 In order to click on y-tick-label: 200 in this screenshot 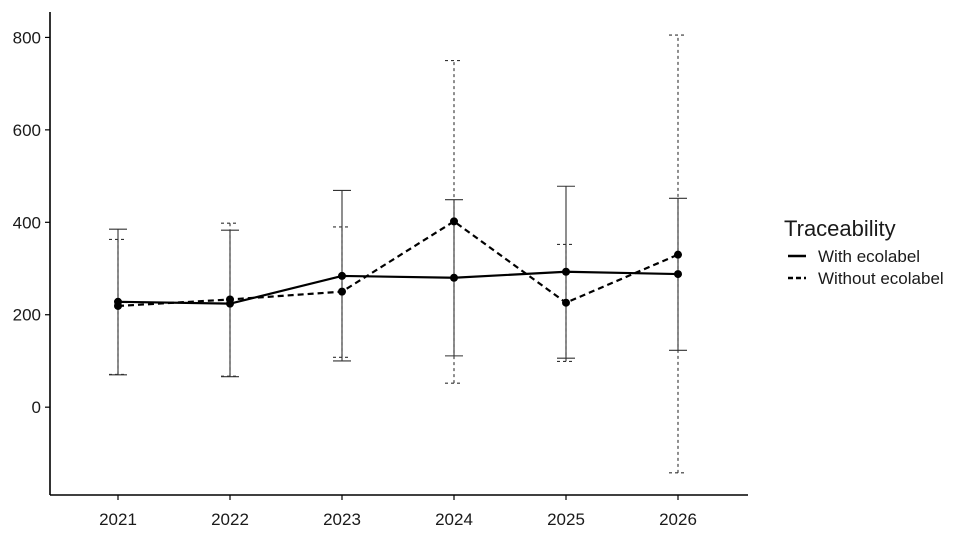, I will do `click(27, 315)`.